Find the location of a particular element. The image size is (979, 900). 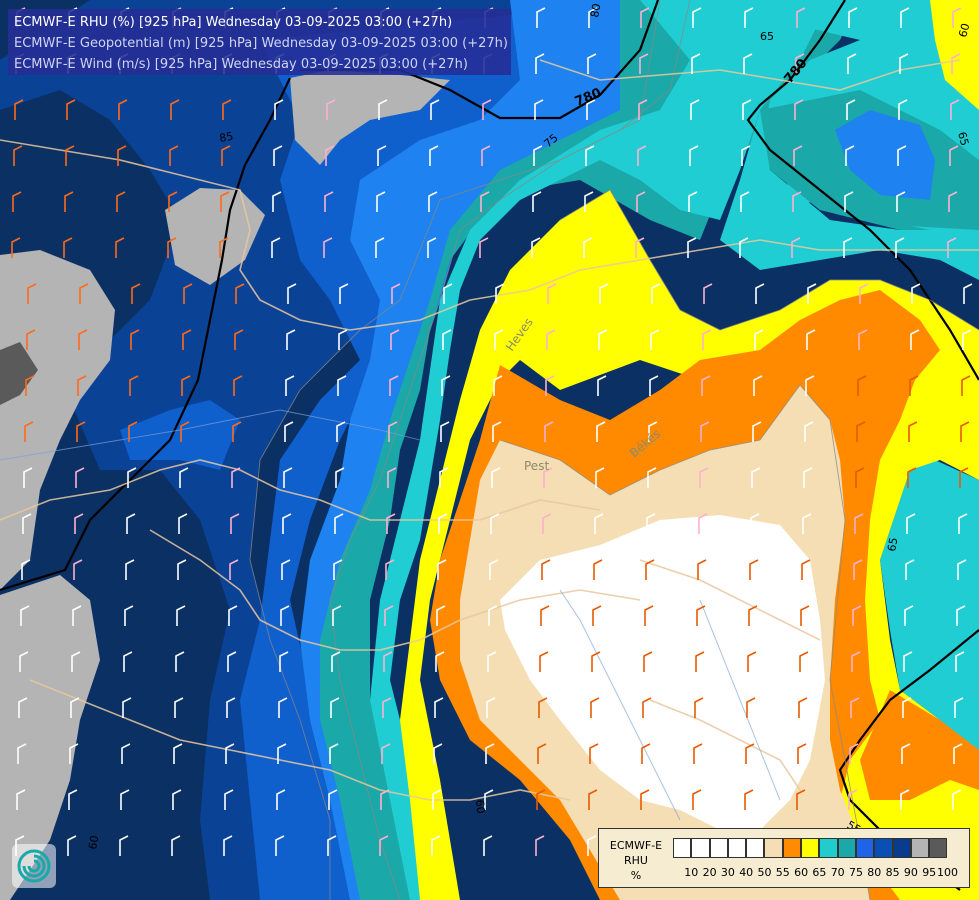

rh-band-55-east is located at coordinates (919, 745).